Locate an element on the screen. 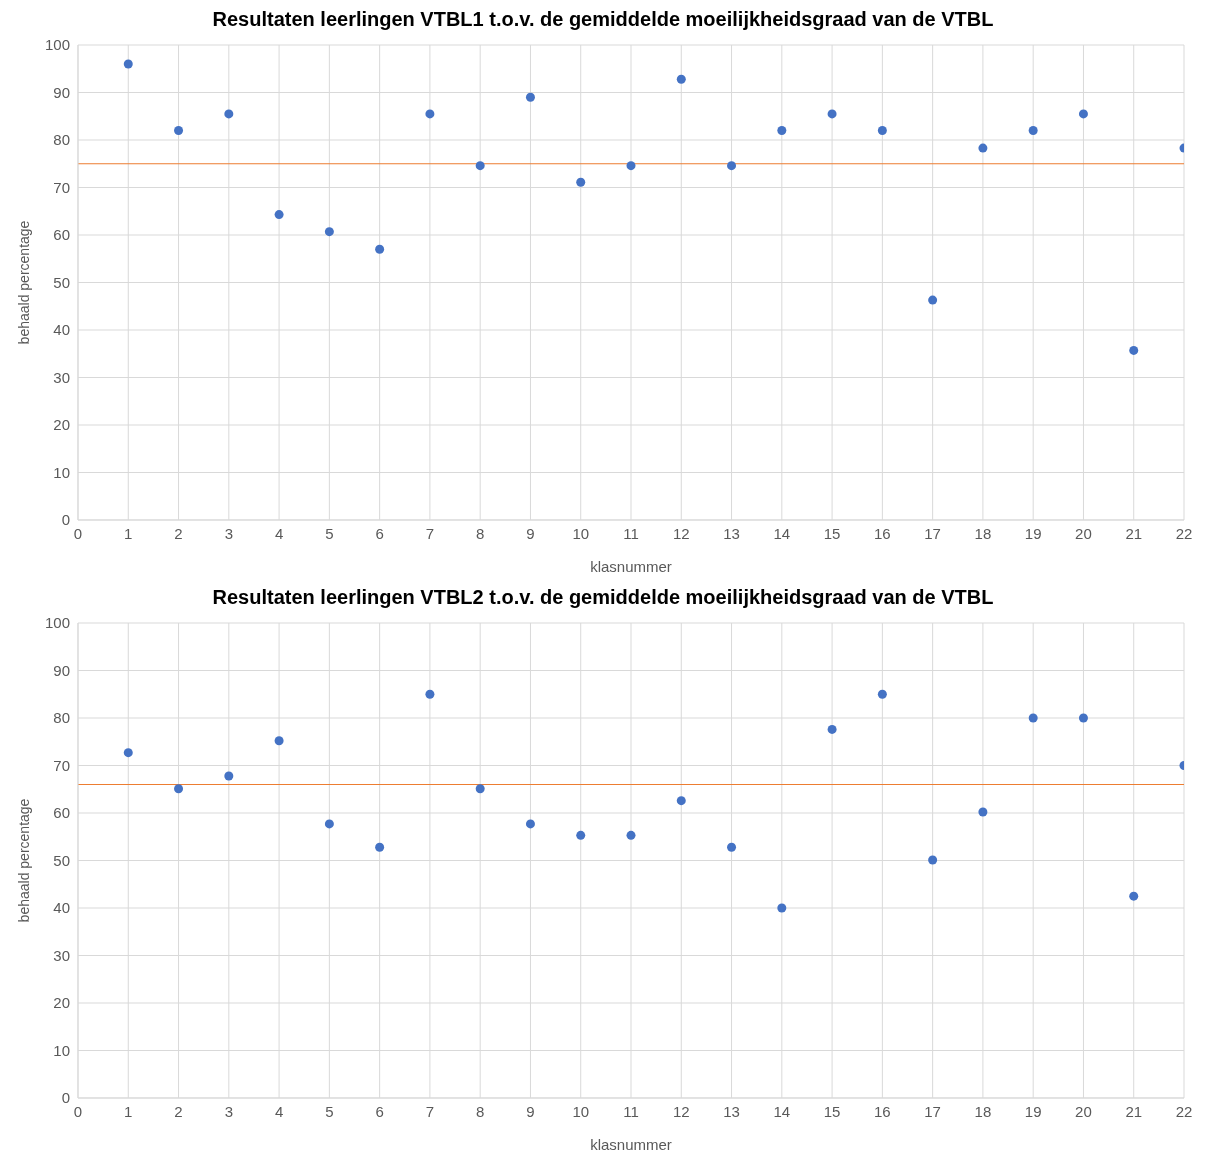  x-tick-label: 13 is located at coordinates (731, 1111).